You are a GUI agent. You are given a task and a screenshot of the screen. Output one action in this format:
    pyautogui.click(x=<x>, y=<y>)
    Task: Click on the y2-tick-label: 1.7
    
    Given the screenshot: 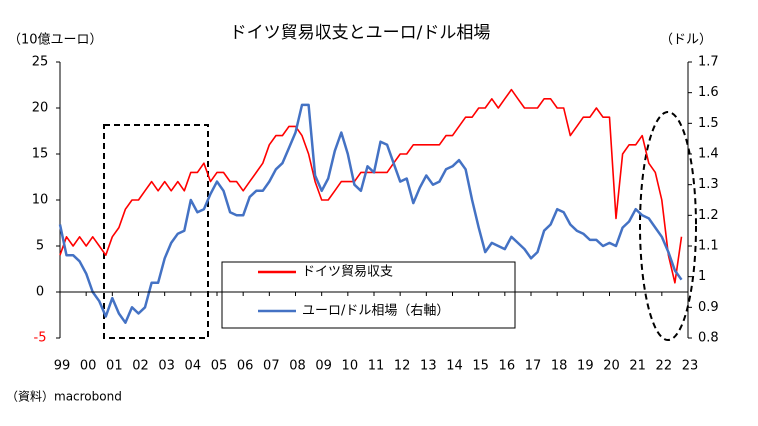 What is the action you would take?
    pyautogui.click(x=708, y=62)
    